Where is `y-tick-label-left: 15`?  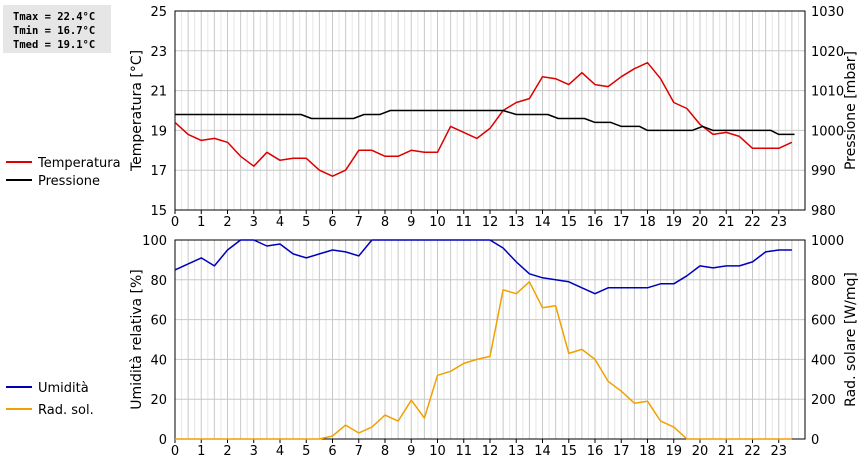
y-tick-label-left: 15 is located at coordinates (158, 211).